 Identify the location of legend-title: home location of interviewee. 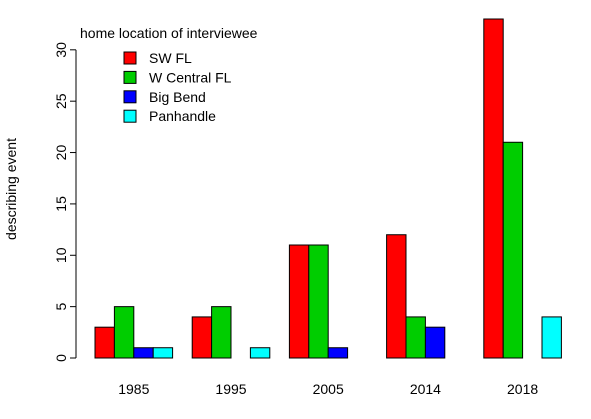
(169, 33).